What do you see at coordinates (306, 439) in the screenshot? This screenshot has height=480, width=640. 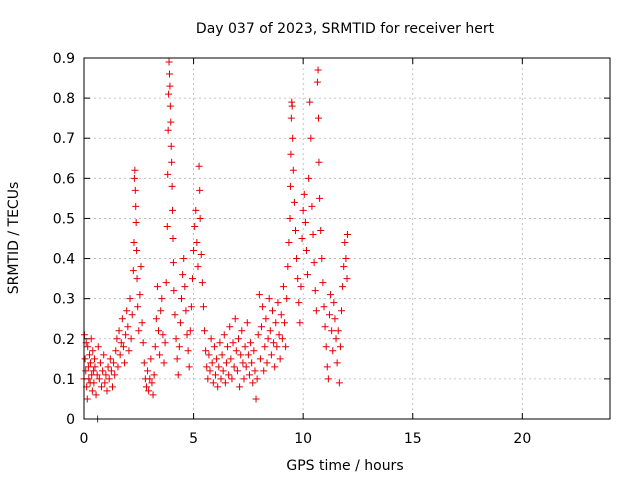 I see `x-tick-labels: 0 5 10 15 20` at bounding box center [306, 439].